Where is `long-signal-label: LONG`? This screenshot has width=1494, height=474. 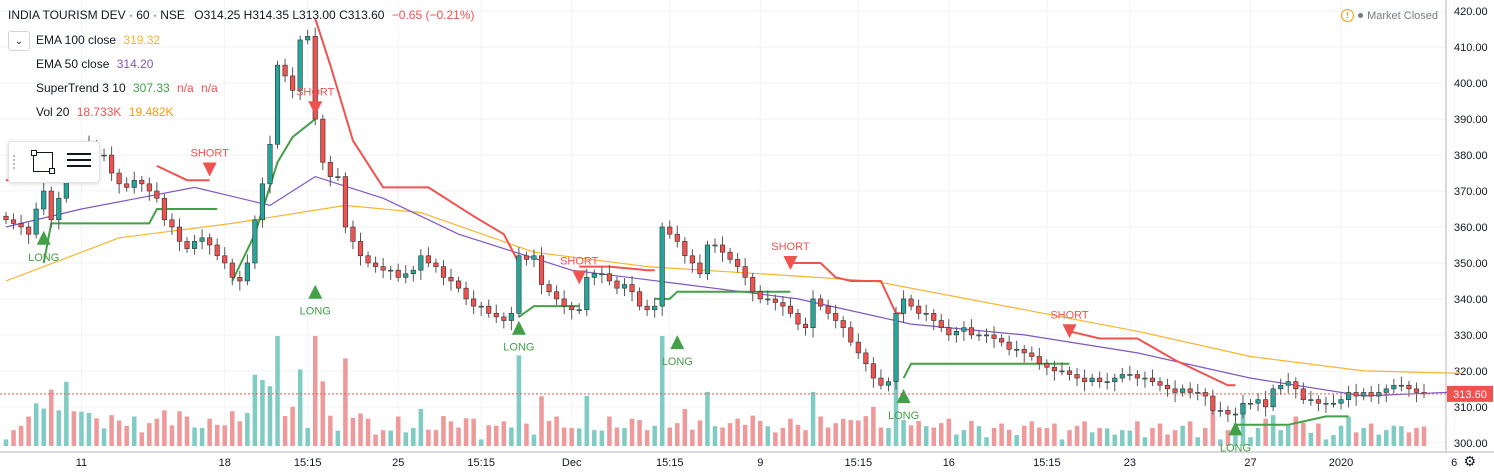
long-signal-label: LONG is located at coordinates (43, 258).